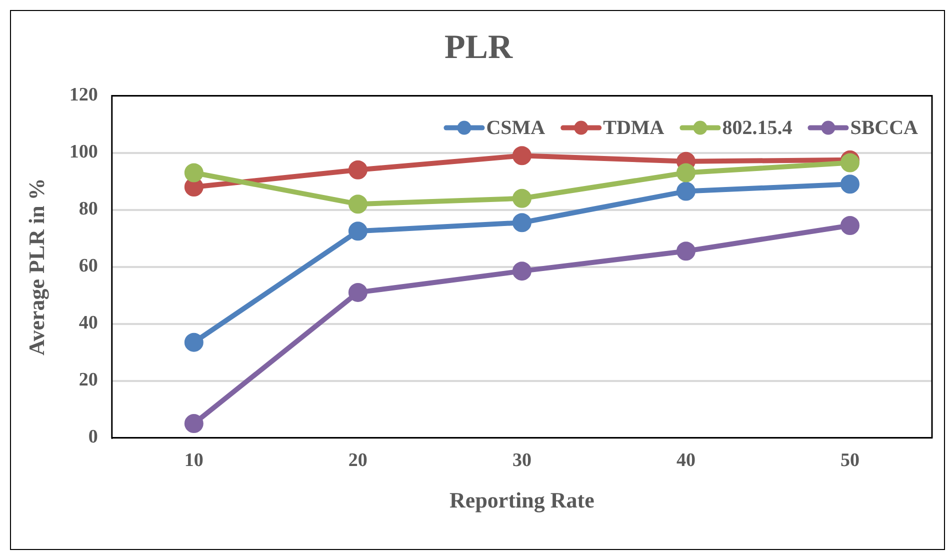 This screenshot has height=552, width=949. Describe the element at coordinates (522, 461) in the screenshot. I see `x-tick-label: 30` at that location.